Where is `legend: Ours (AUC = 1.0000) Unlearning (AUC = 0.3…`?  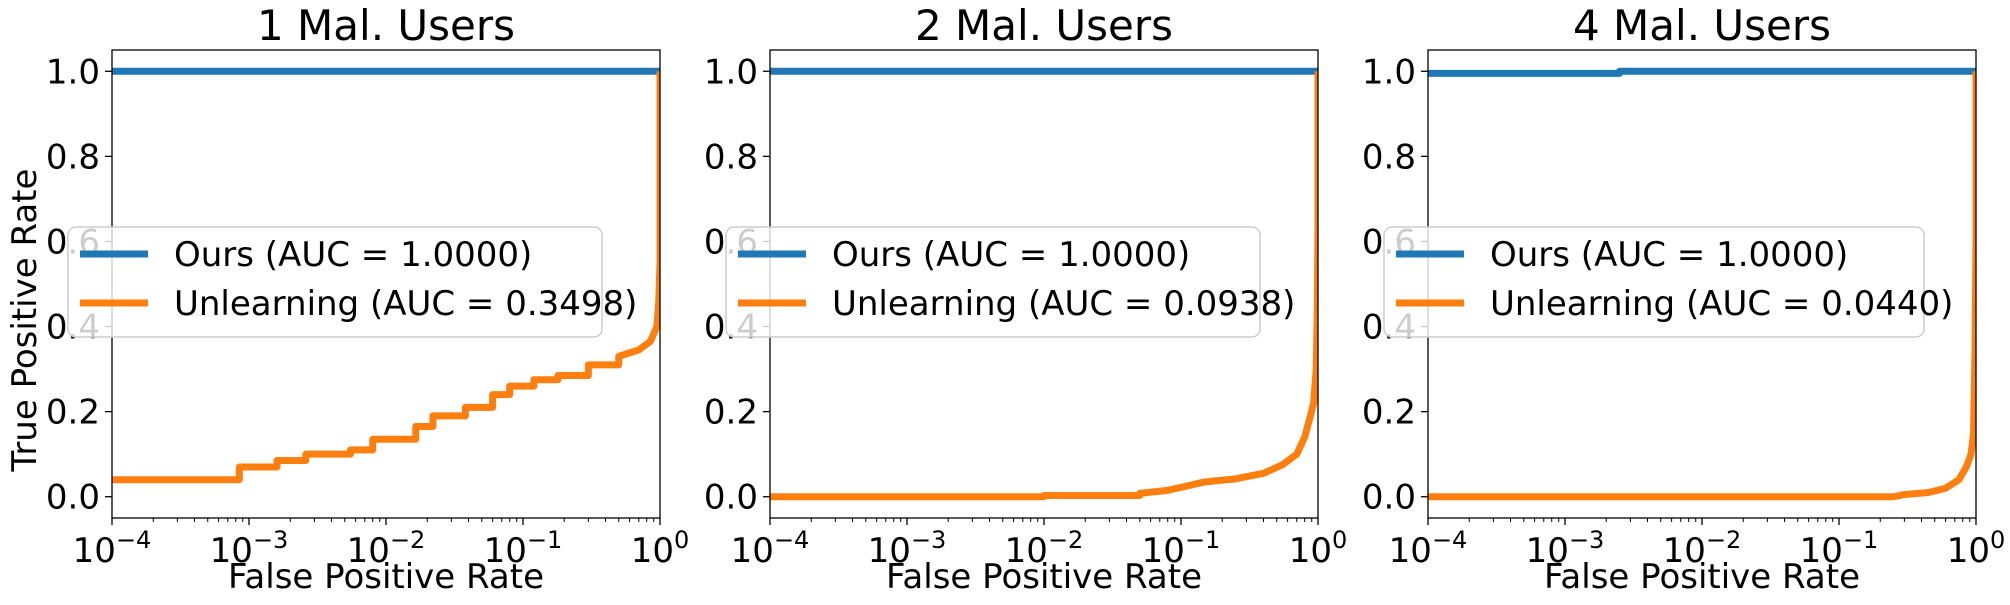
legend: Ours (AUC = 1.0000) Unlearning (AUC = 0.3… is located at coordinates (352, 282).